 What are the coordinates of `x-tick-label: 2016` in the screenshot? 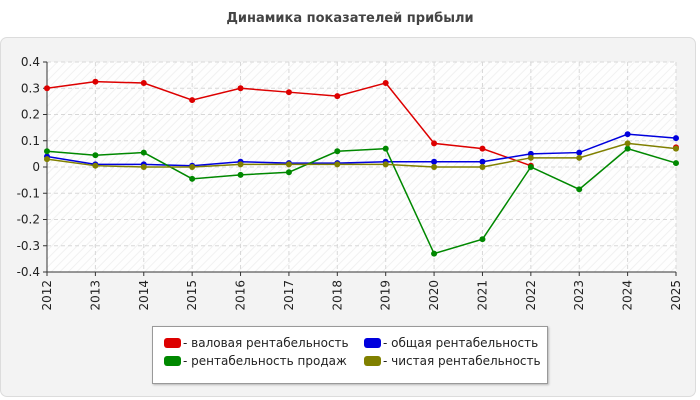 It's located at (241, 295).